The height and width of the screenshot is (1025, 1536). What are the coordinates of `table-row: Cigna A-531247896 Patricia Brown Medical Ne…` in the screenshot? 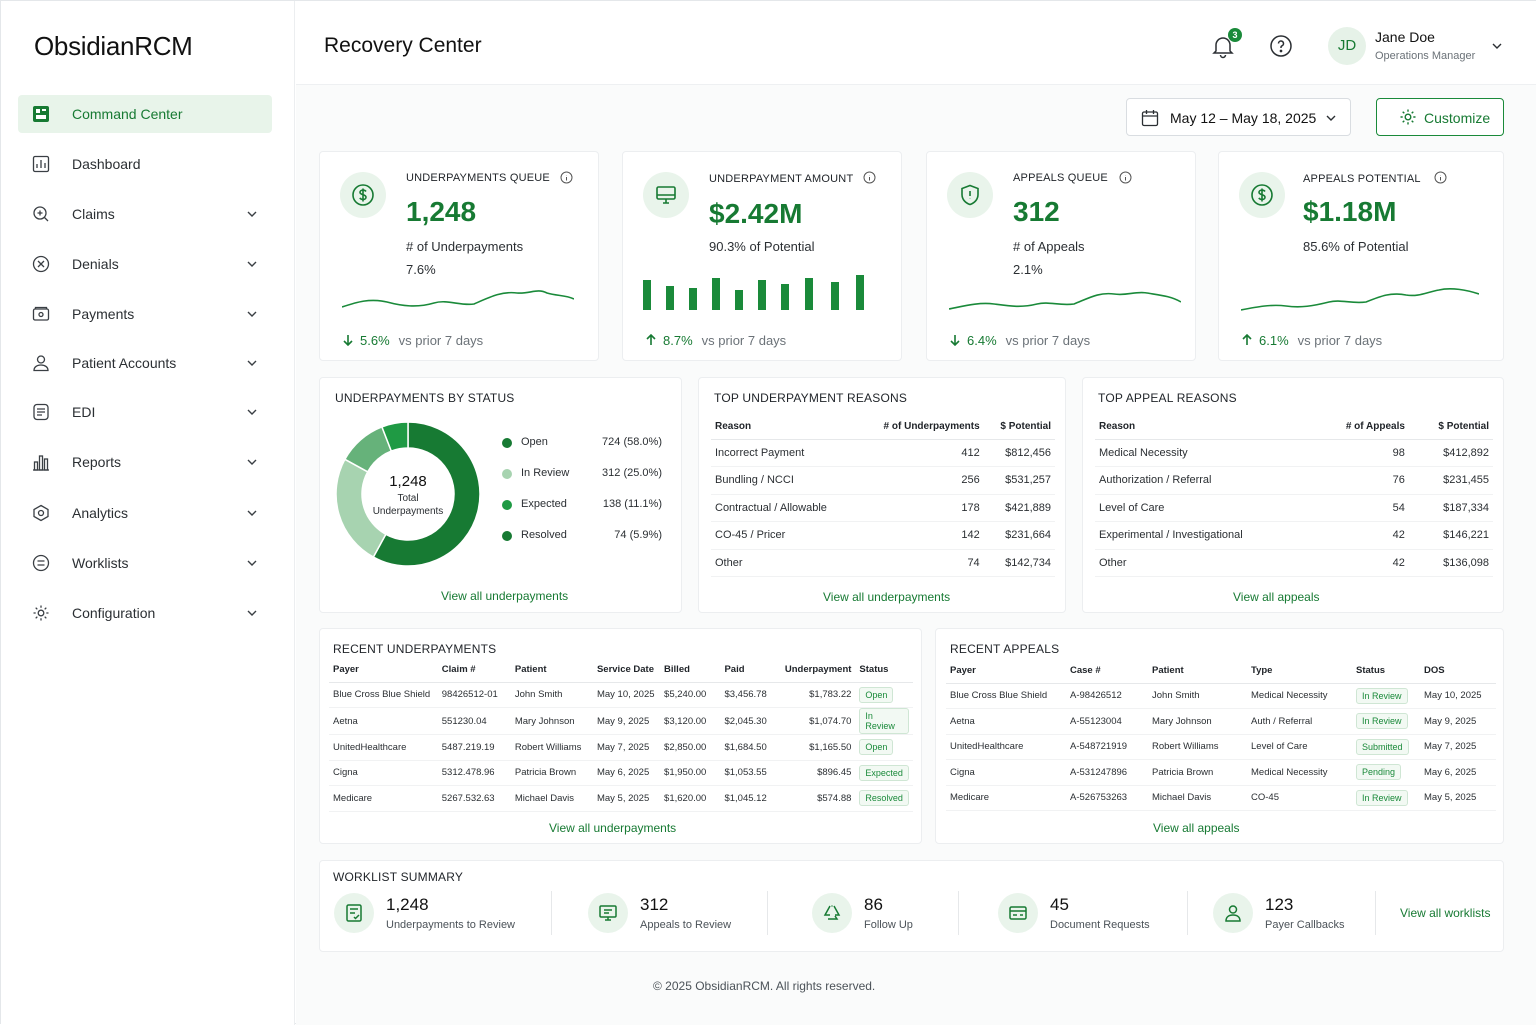 It's located at (1221, 772).